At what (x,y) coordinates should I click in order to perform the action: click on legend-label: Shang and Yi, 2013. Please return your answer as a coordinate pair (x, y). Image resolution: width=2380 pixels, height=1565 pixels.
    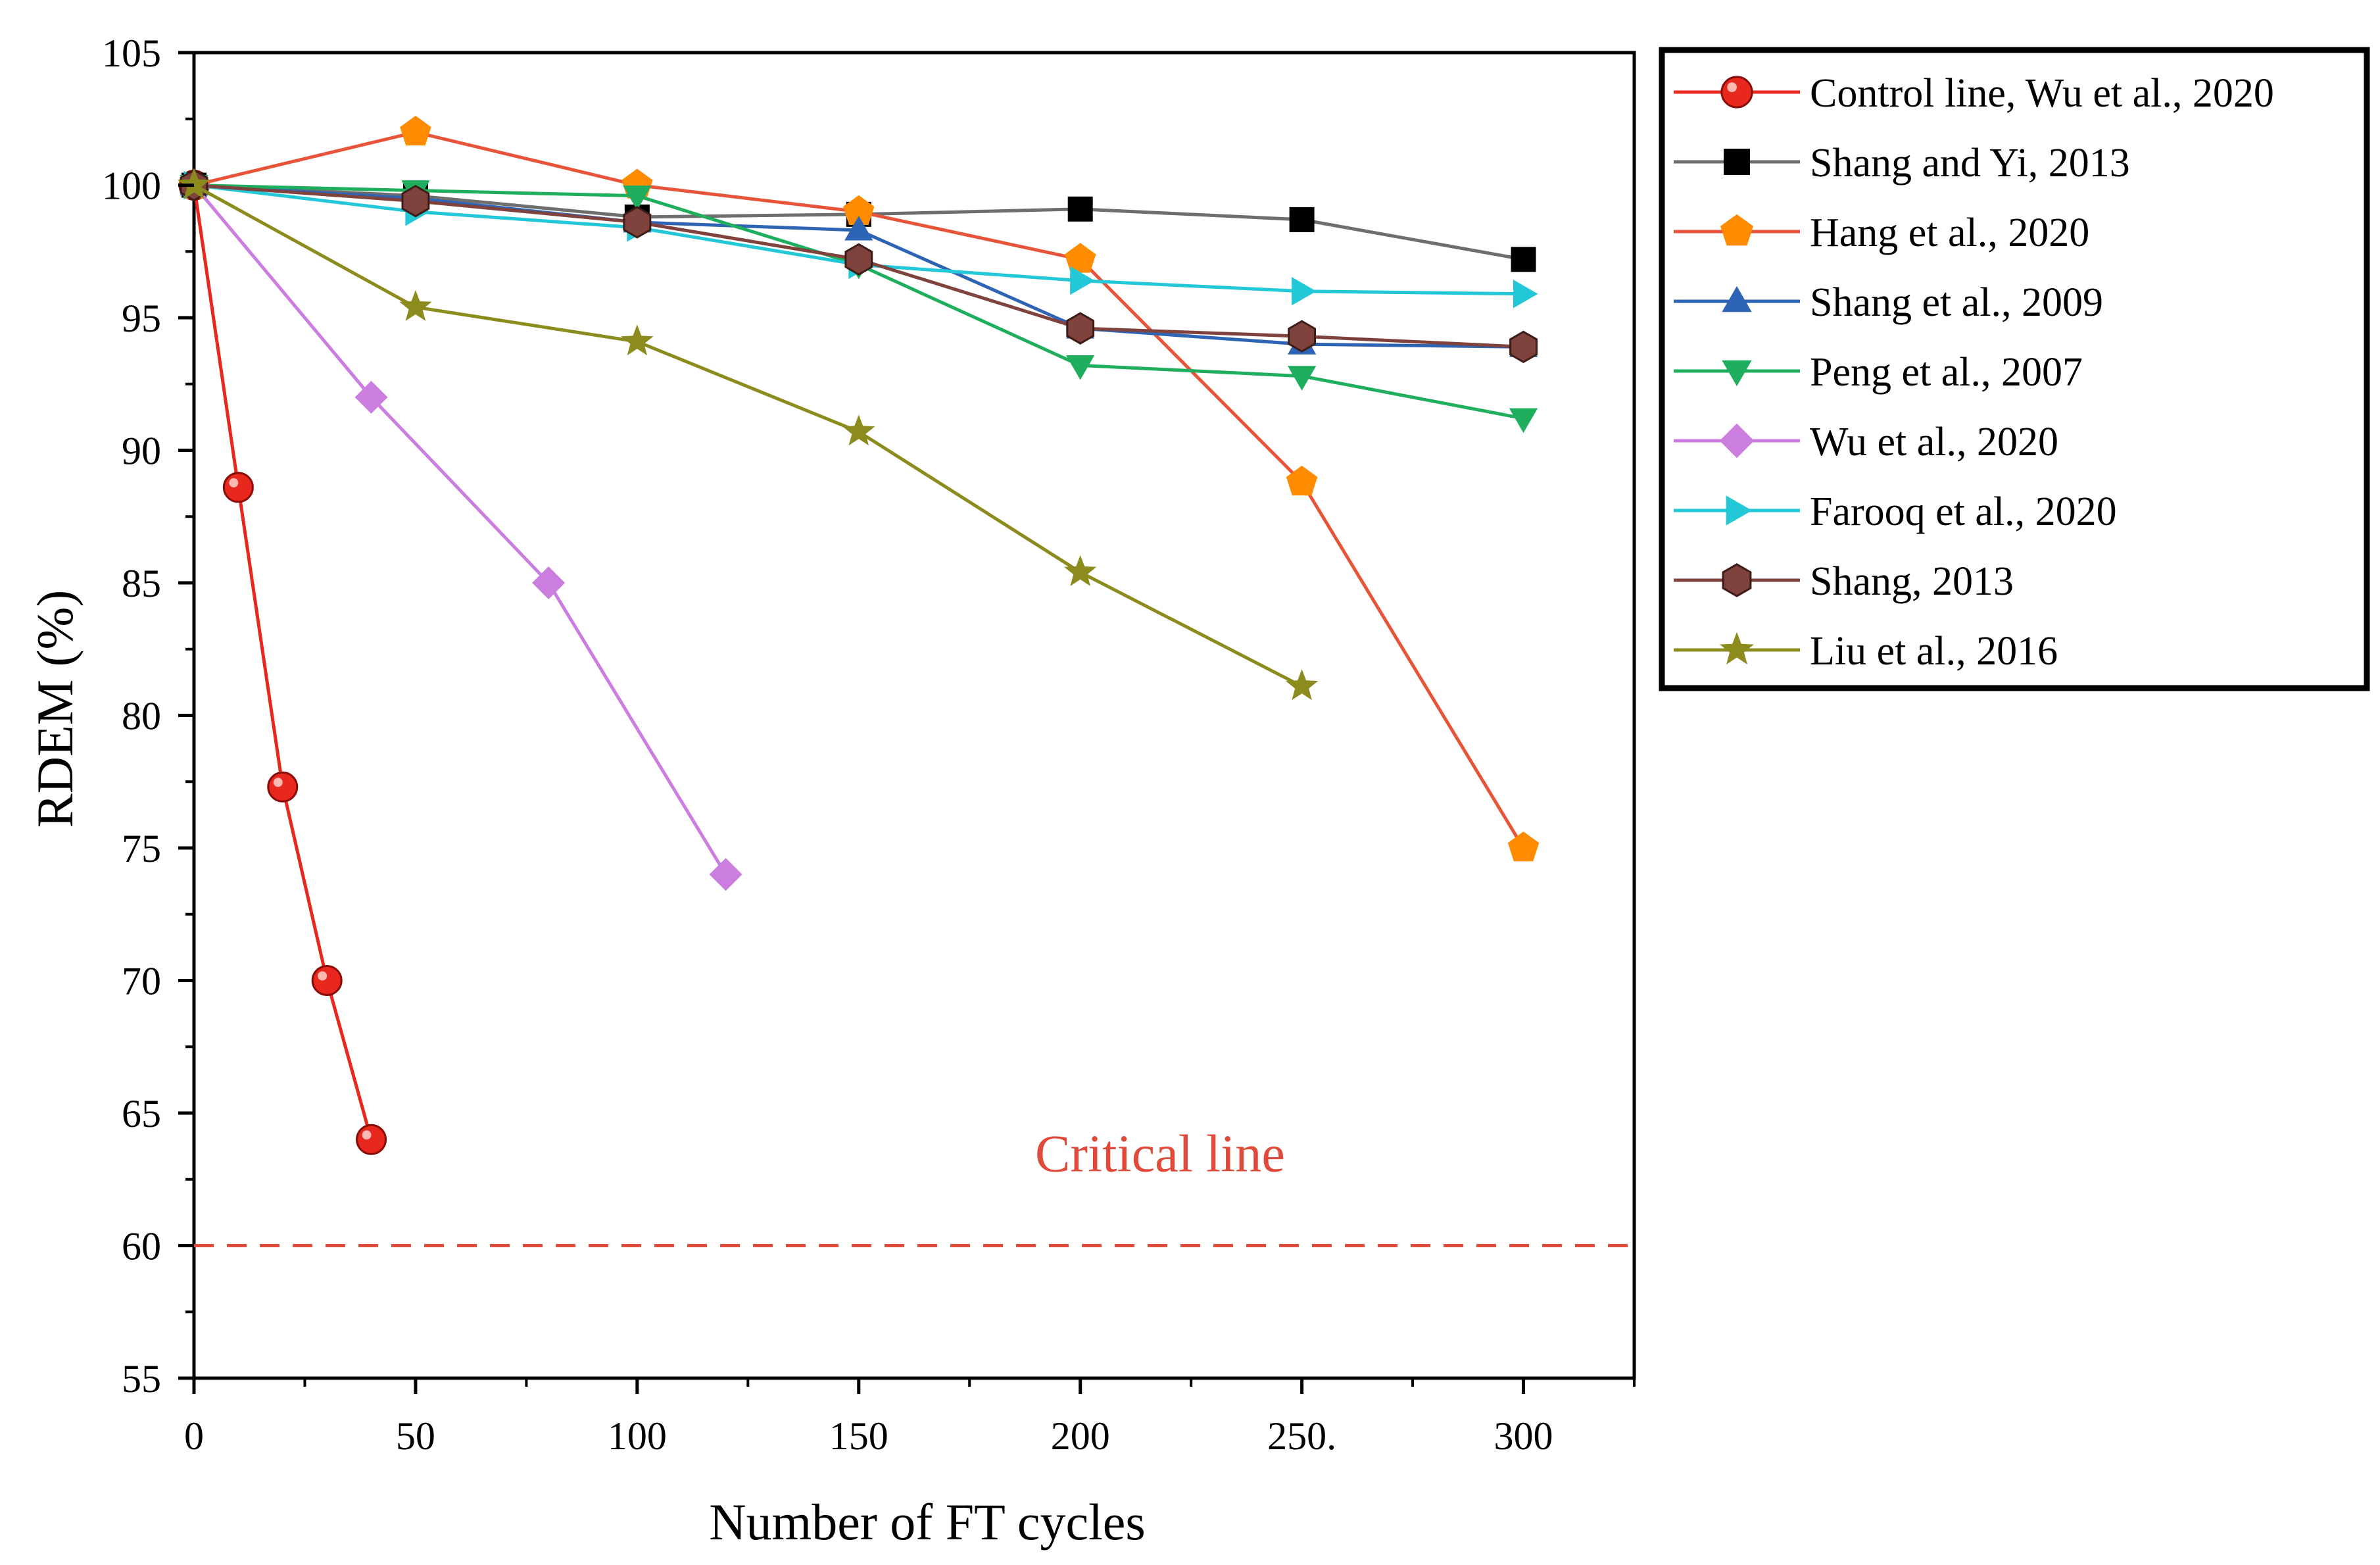
    Looking at the image, I should click on (1970, 164).